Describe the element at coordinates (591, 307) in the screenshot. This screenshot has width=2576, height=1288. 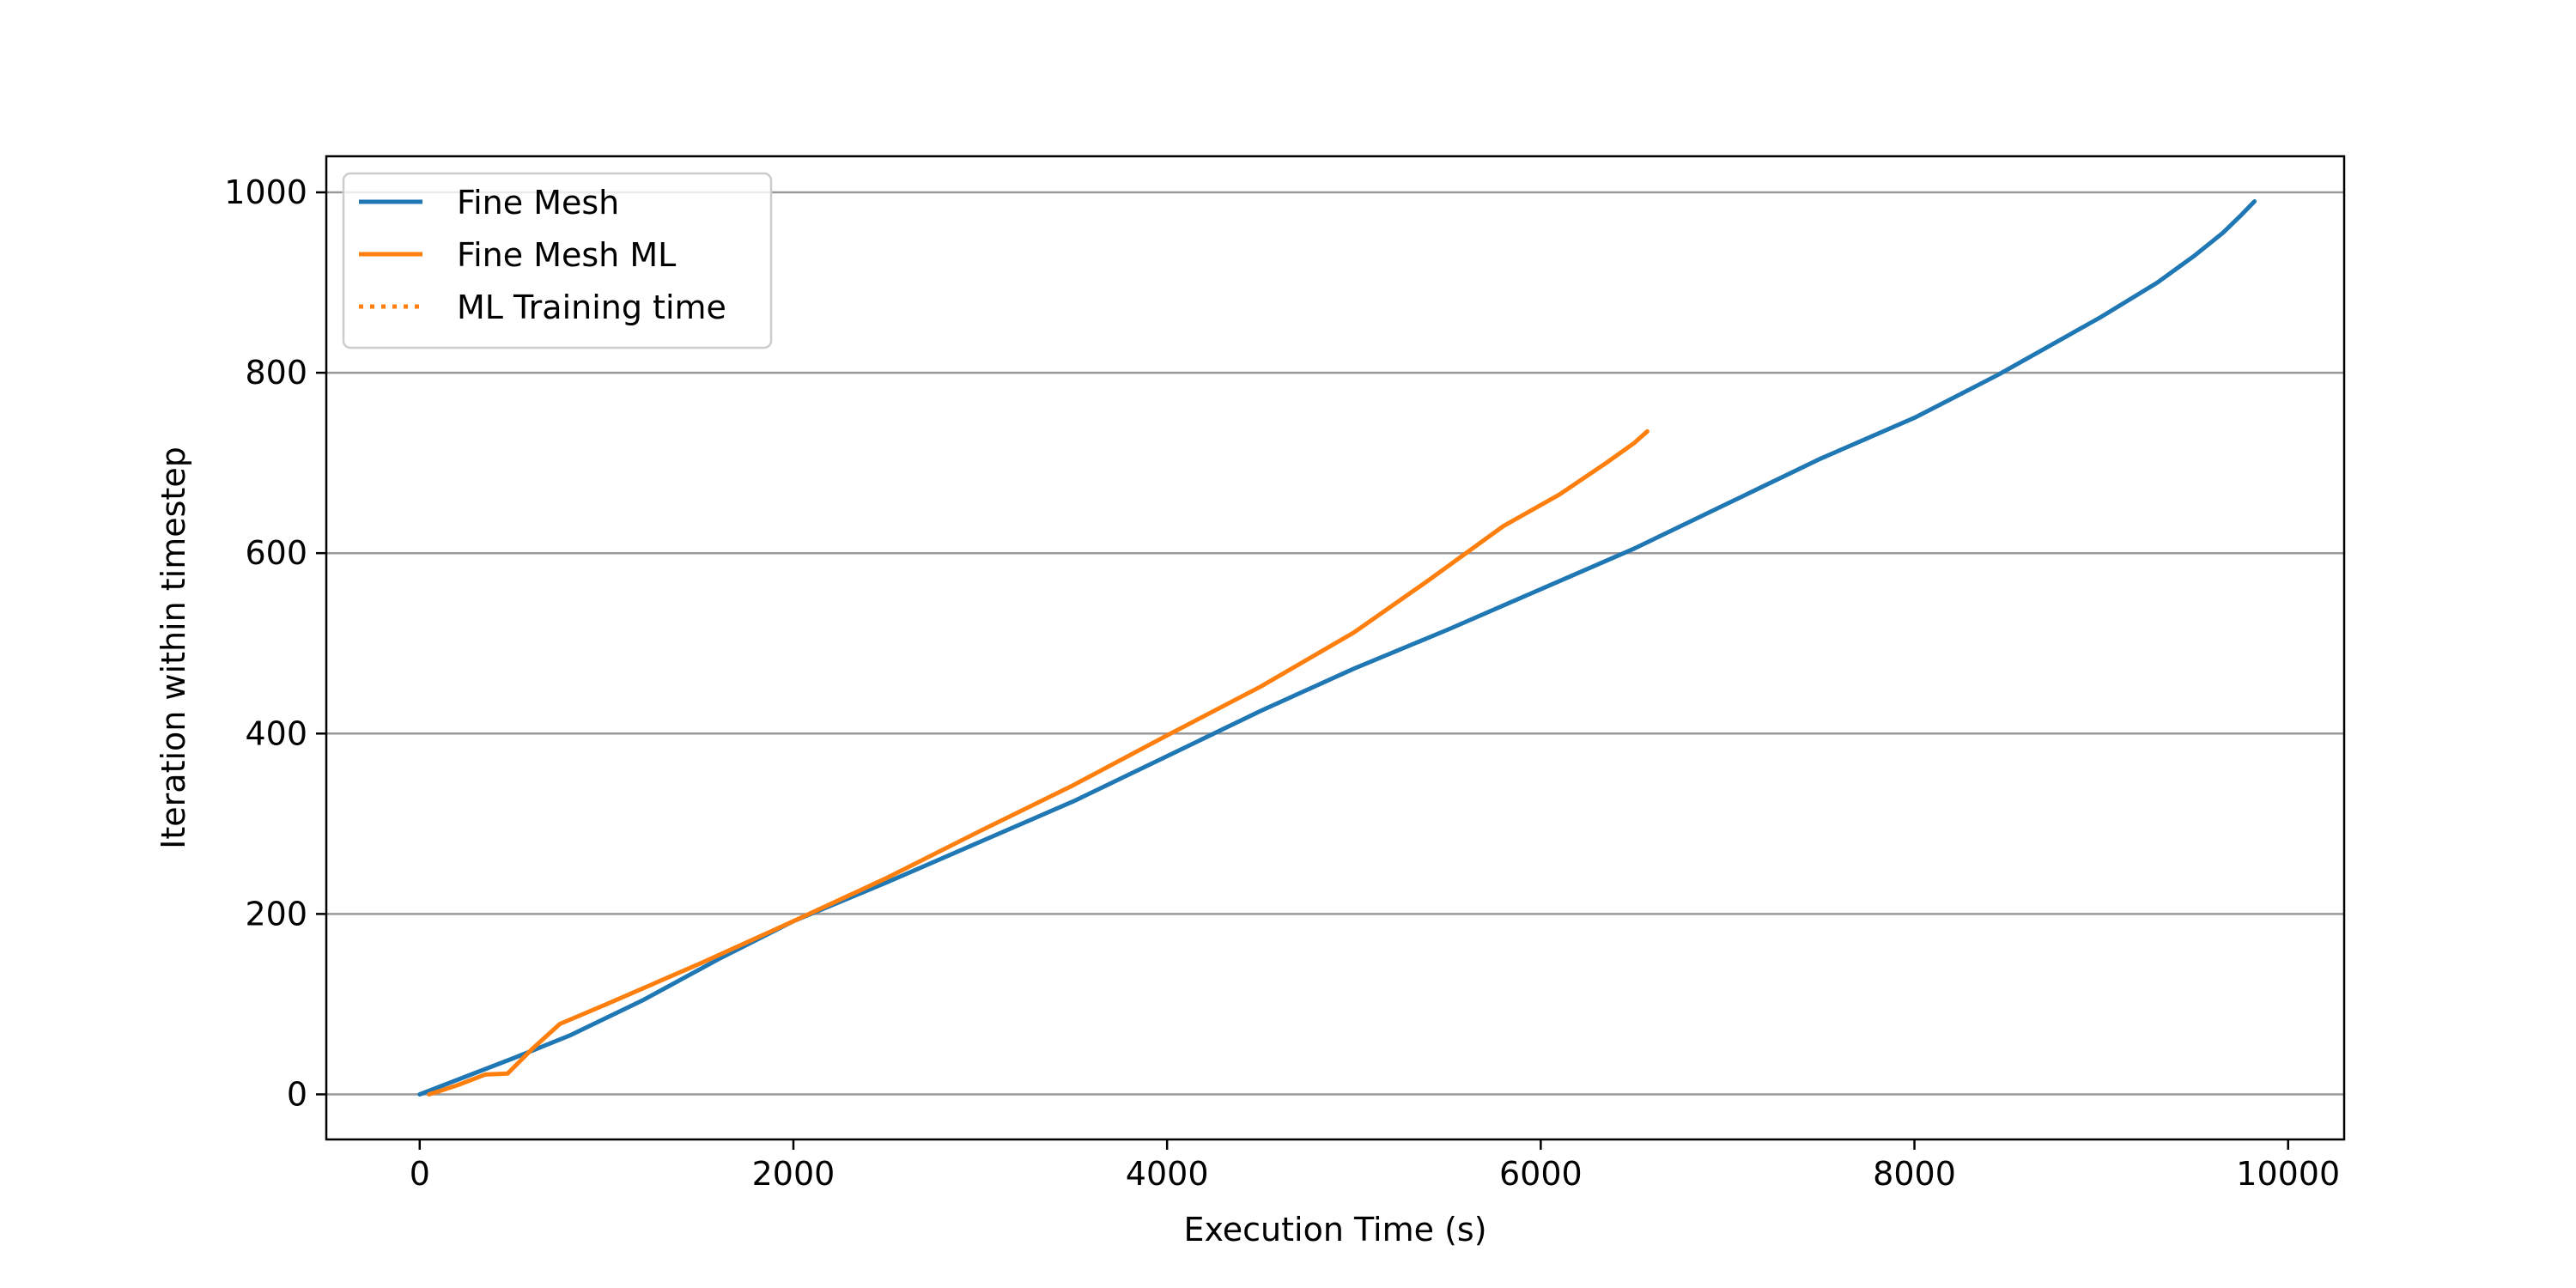
I see `legend-label: ML Training time` at that location.